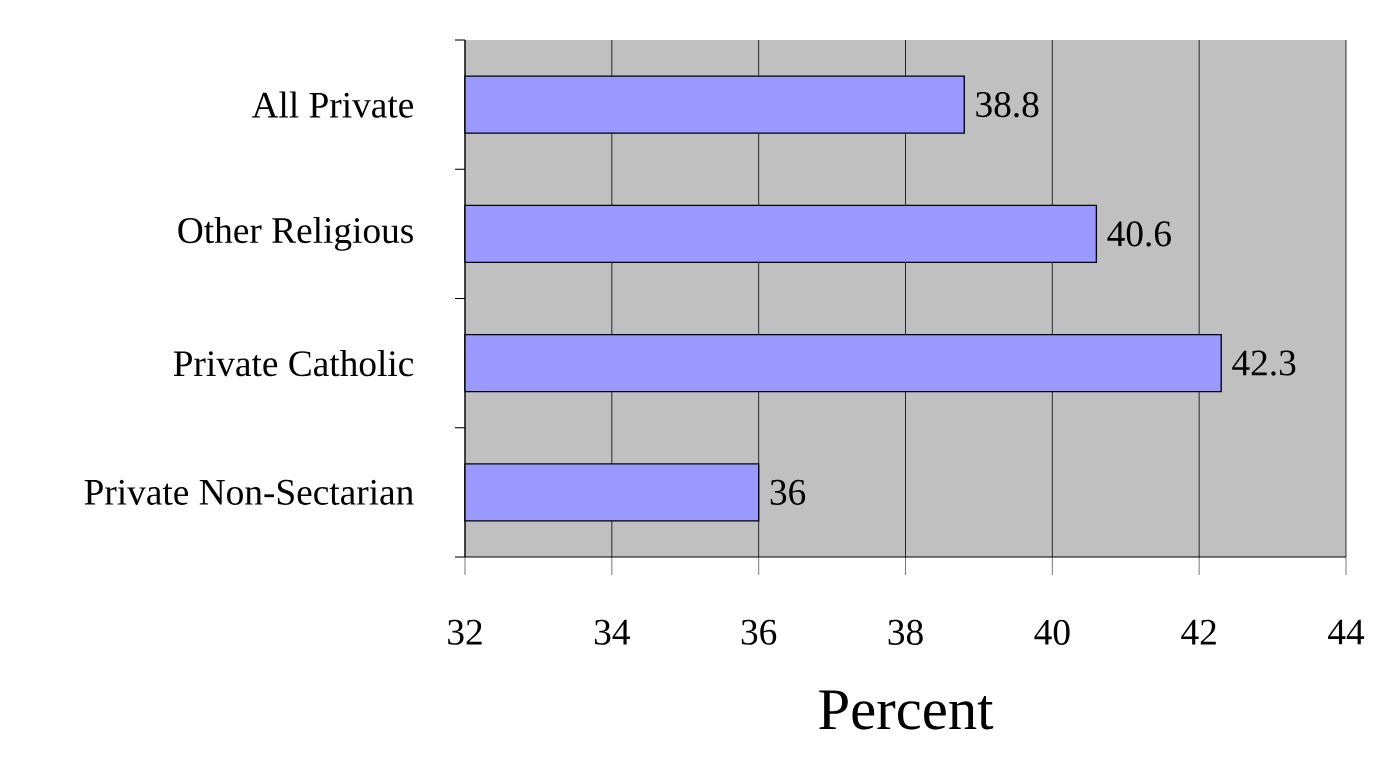 The image size is (1374, 758). What do you see at coordinates (1052, 632) in the screenshot?
I see `x-tick-label: 40` at bounding box center [1052, 632].